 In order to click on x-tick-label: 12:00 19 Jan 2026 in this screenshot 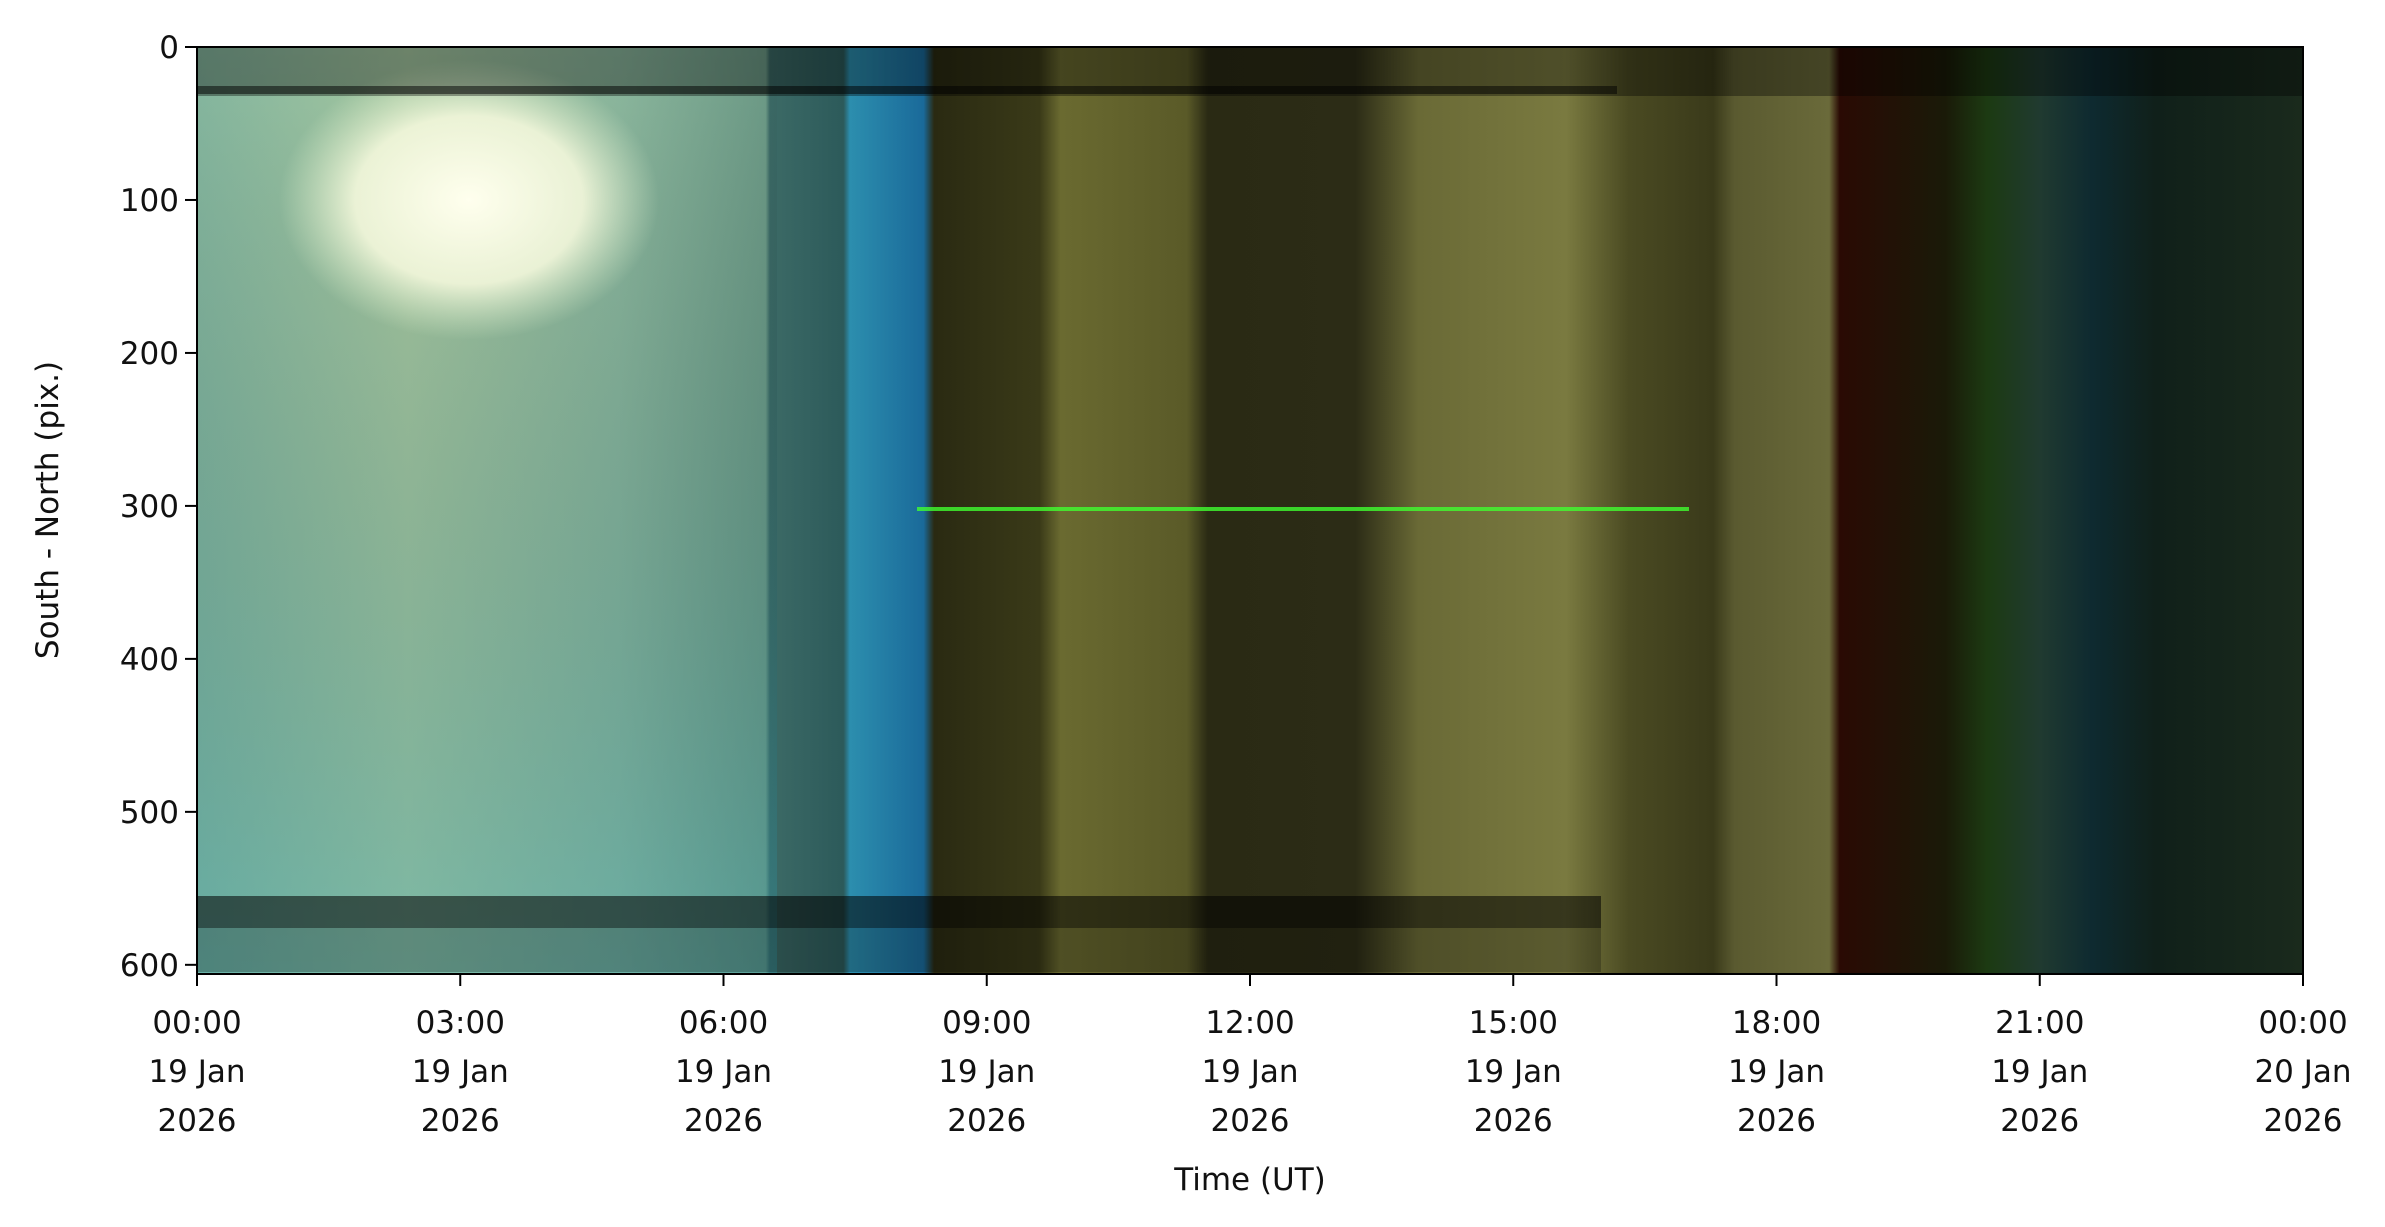, I will do `click(1249, 1072)`.